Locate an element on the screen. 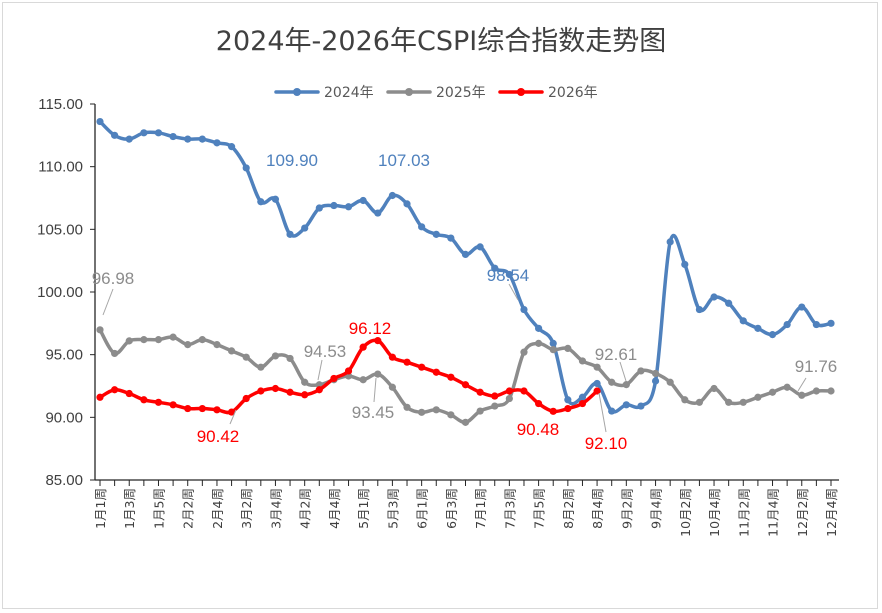  x-tick-label: 7月5周 is located at coordinates (539, 508).